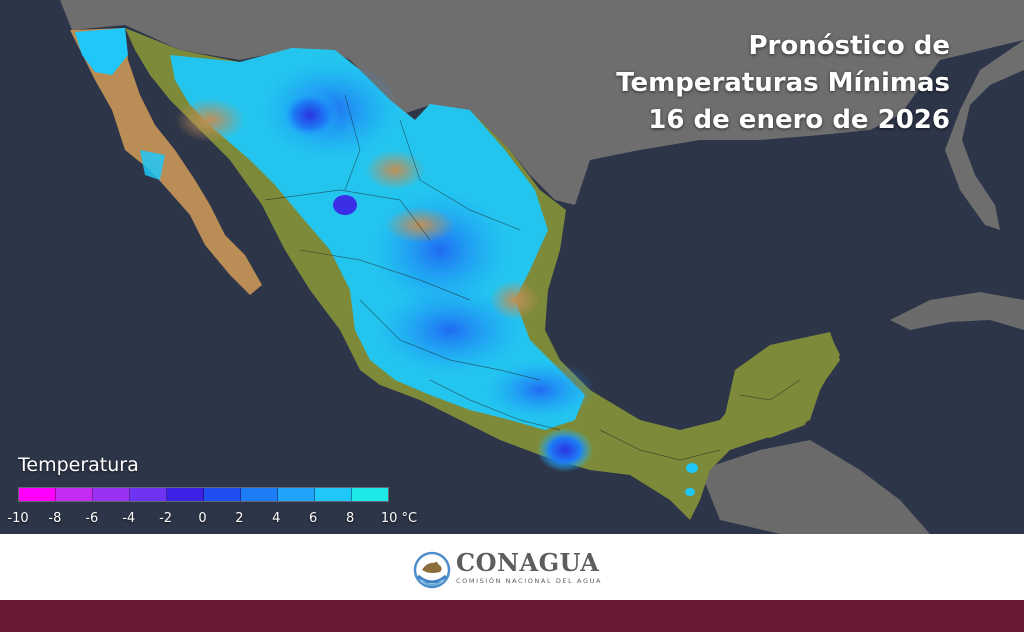 The height and width of the screenshot is (632, 1024). I want to click on legend-tick-label: 10 °C, so click(399, 518).